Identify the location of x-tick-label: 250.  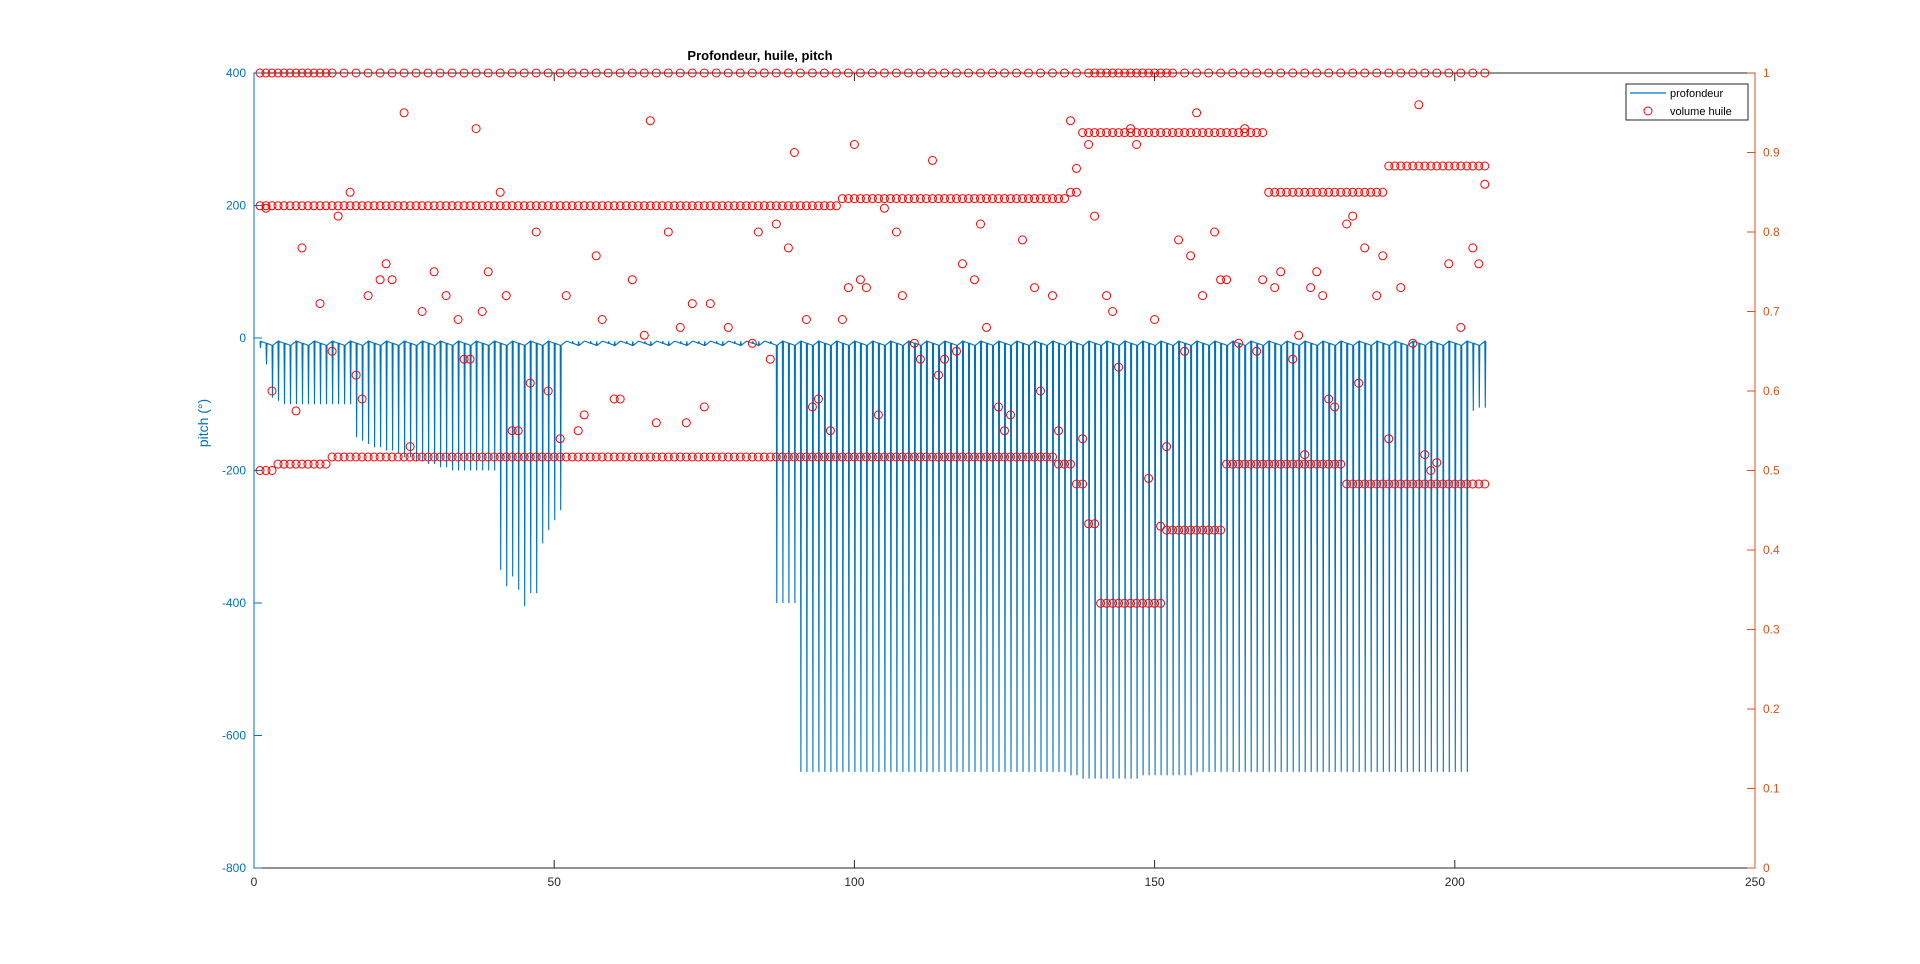
(1755, 882).